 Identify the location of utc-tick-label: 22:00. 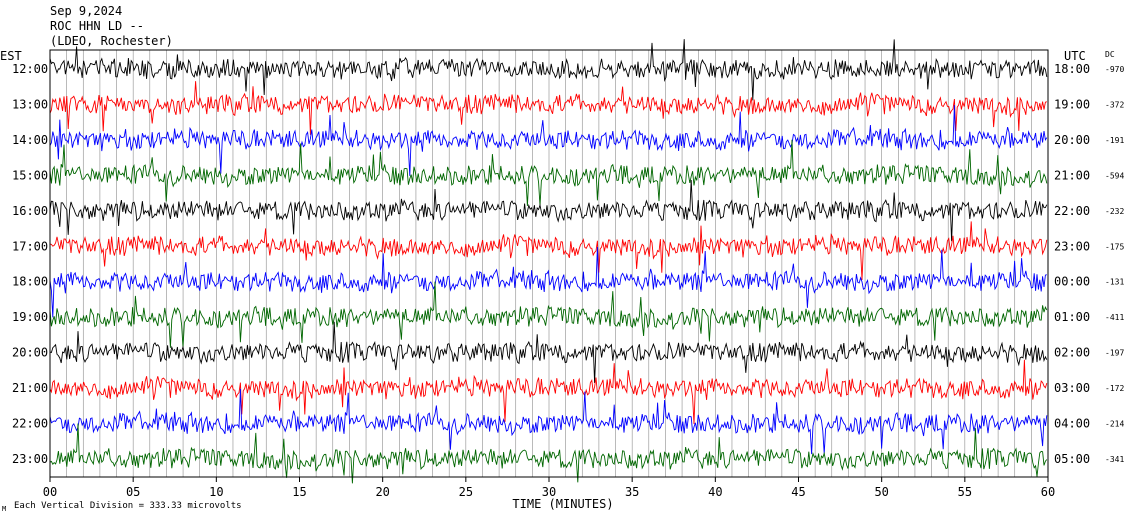
(1072, 211).